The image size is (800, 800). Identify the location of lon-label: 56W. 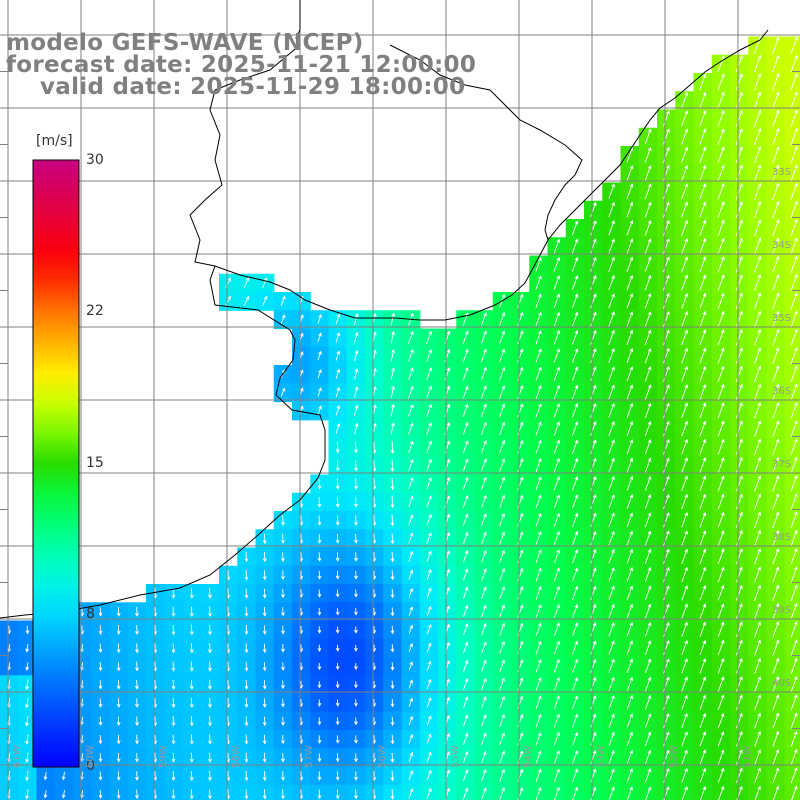
(382, 756).